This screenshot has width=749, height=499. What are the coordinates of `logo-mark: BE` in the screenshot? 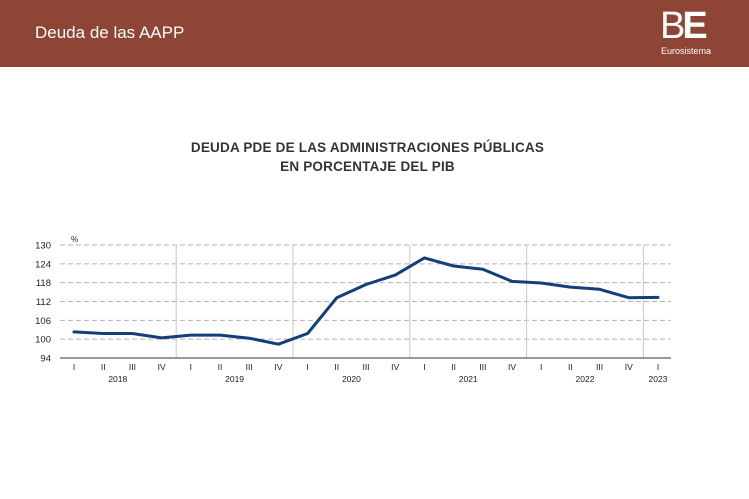 It's located at (684, 26).